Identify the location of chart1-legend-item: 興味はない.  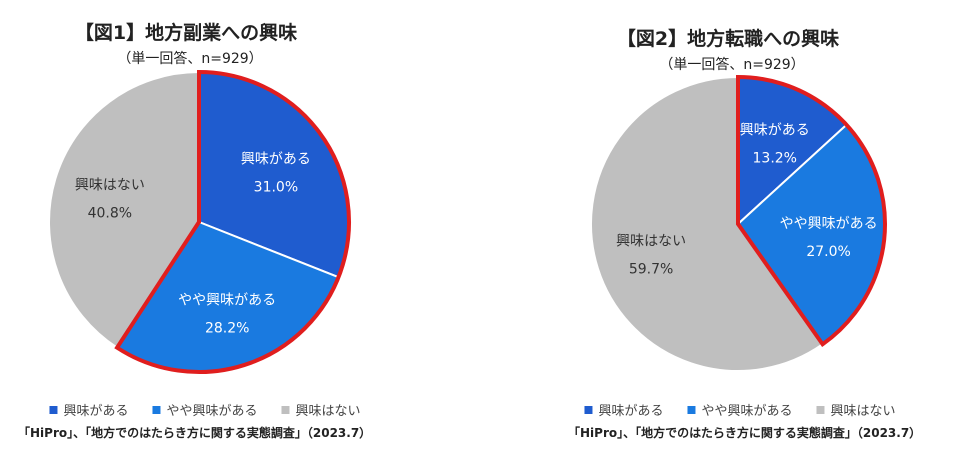
(321, 409).